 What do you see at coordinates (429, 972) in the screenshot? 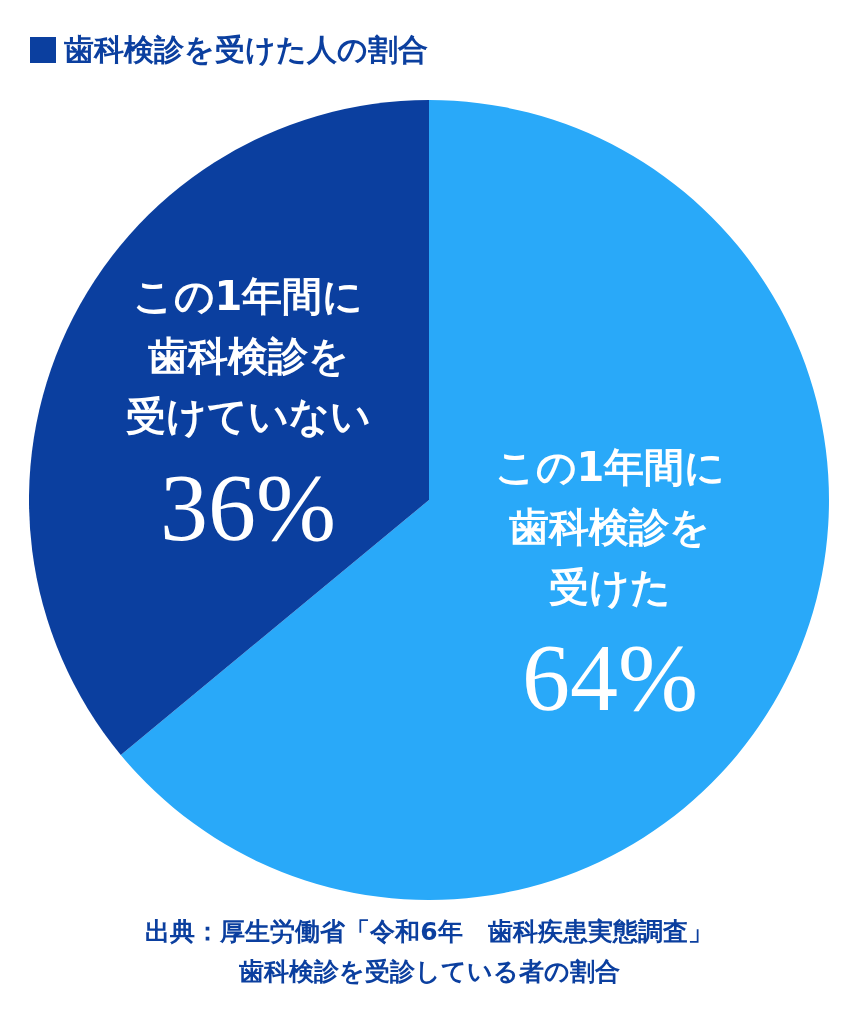
I see `text: 歯科検診を受診している者の割合` at bounding box center [429, 972].